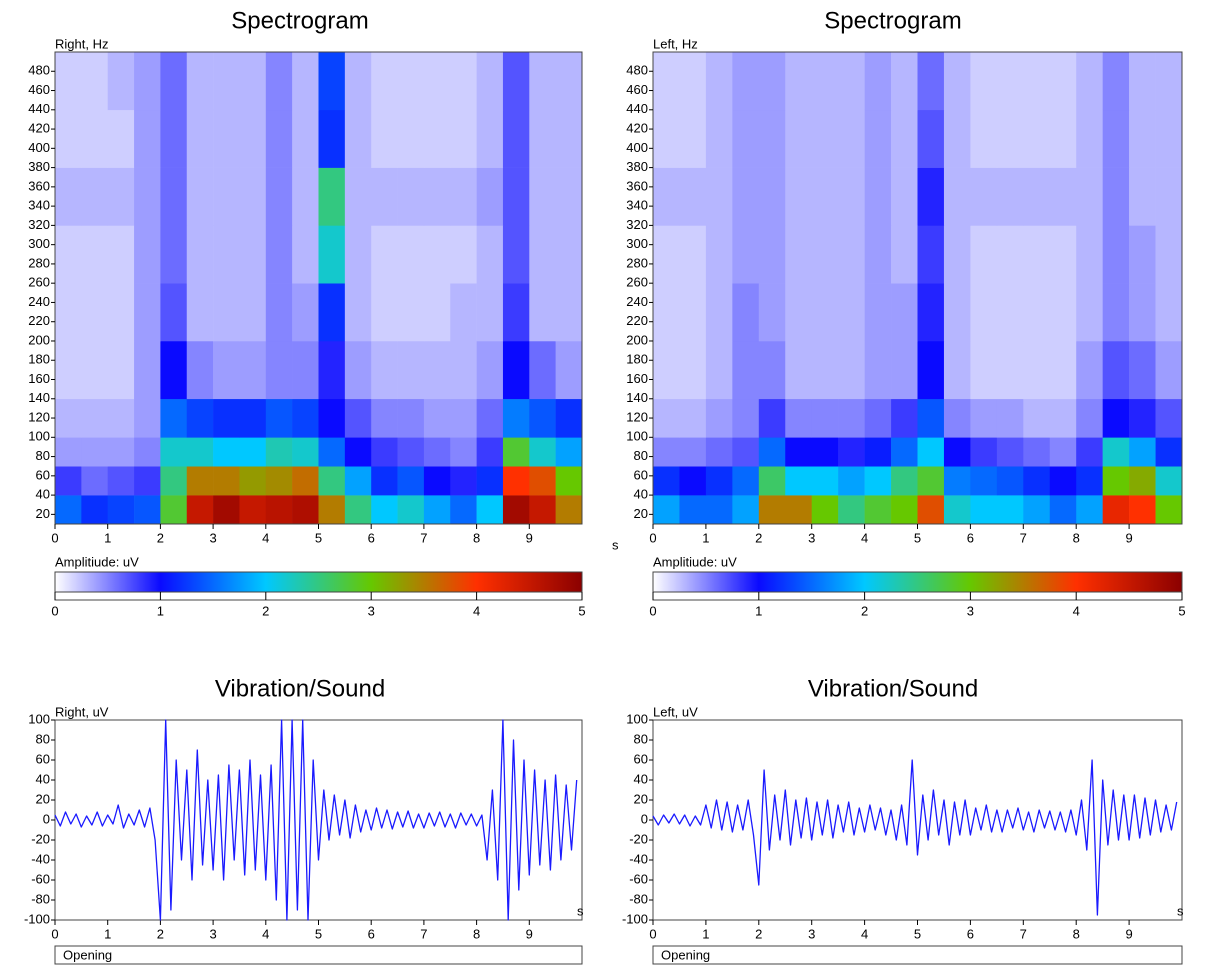 The width and height of the screenshot is (1205, 970). Describe the element at coordinates (37, 918) in the screenshot. I see `y-tick-label: -100` at that location.